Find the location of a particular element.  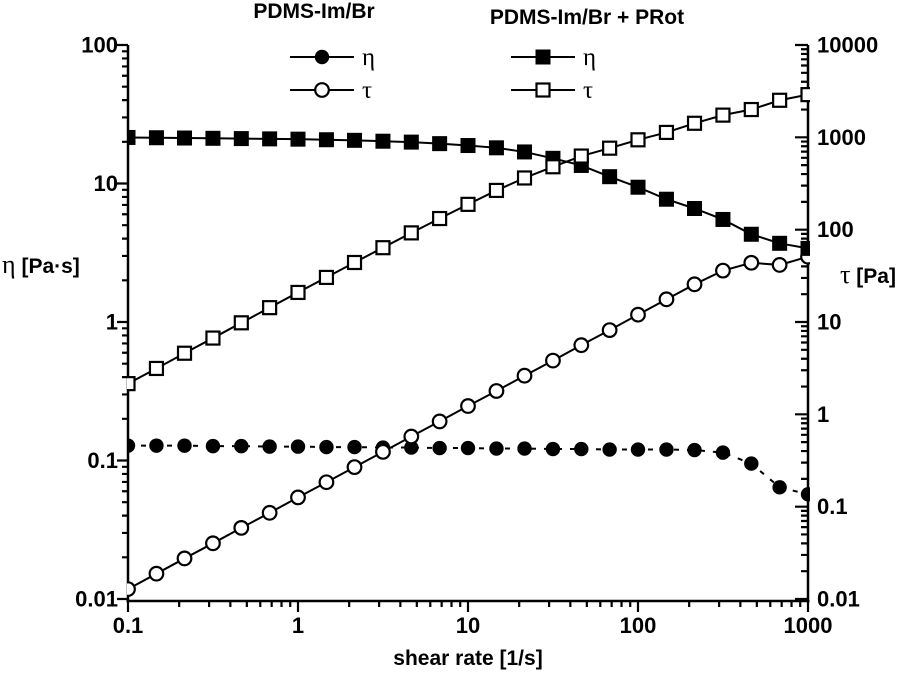

right-tick-label: 0.1 is located at coordinates (832, 506).